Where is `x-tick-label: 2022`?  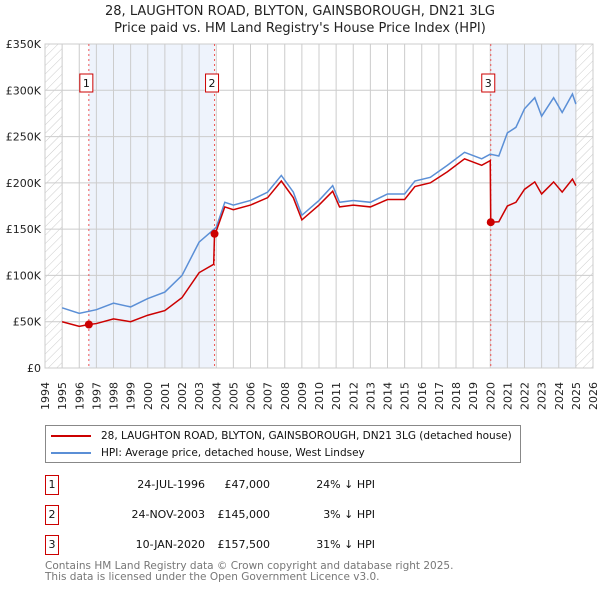
x-tick-label: 2022 is located at coordinates (525, 396).